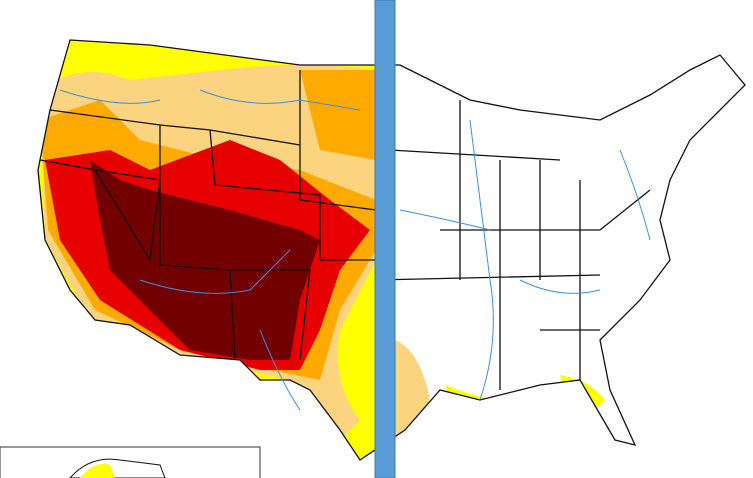  What do you see at coordinates (97, 470) in the screenshot?
I see `inset-drought` at bounding box center [97, 470].